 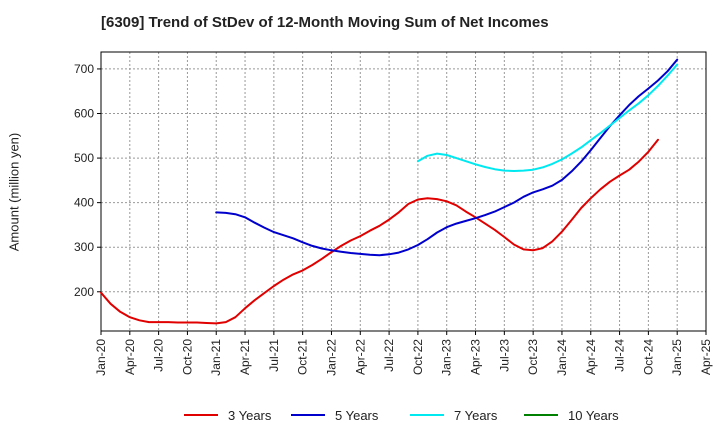 I want to click on y-tick-label: 200, so click(x=84, y=292).